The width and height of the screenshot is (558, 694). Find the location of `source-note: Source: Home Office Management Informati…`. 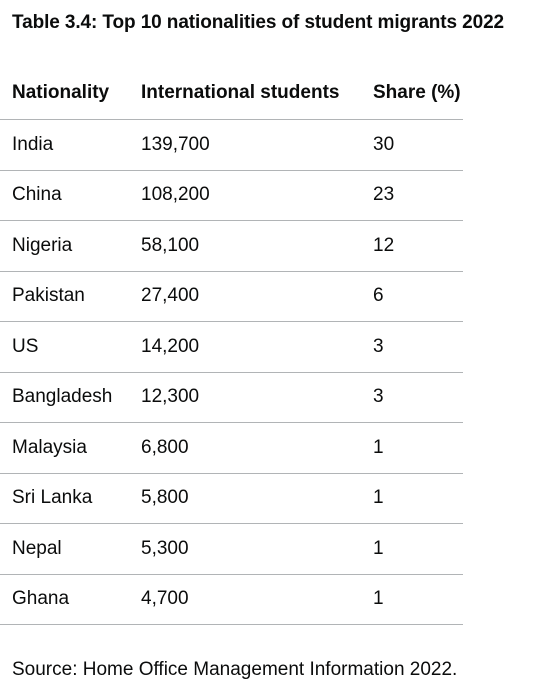

source-note: Source: Home Office Management Informati… is located at coordinates (235, 669).